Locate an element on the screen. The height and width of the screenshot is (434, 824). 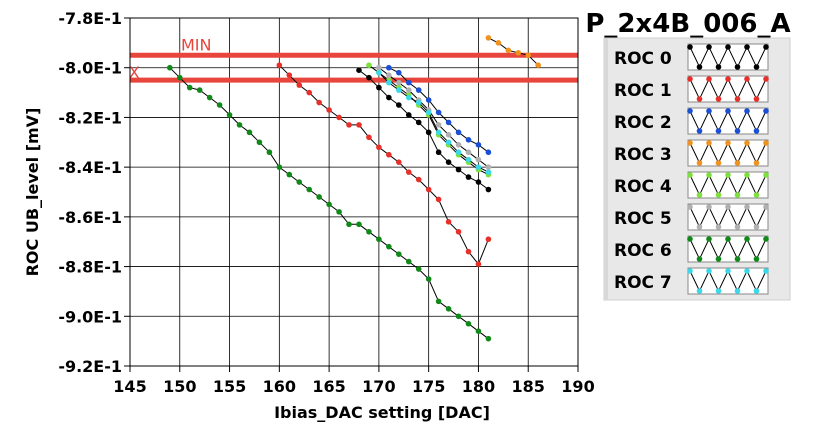
reference-lines: MIN MAX is located at coordinates (354, 59).